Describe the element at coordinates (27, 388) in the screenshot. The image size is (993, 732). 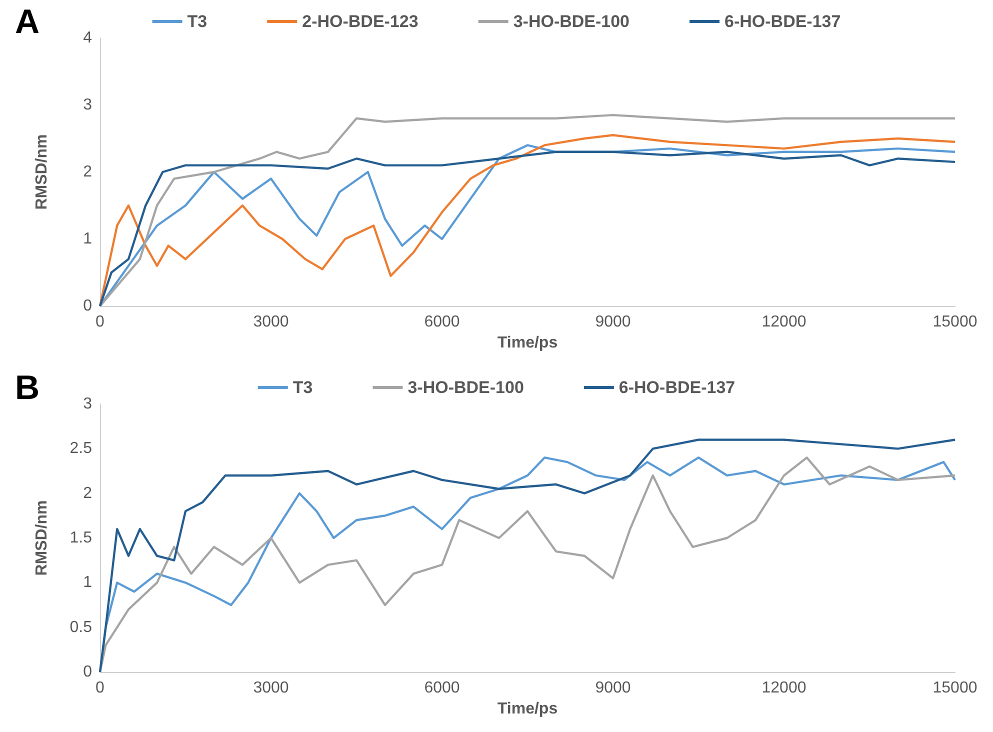
I see `chart-title: B` at that location.